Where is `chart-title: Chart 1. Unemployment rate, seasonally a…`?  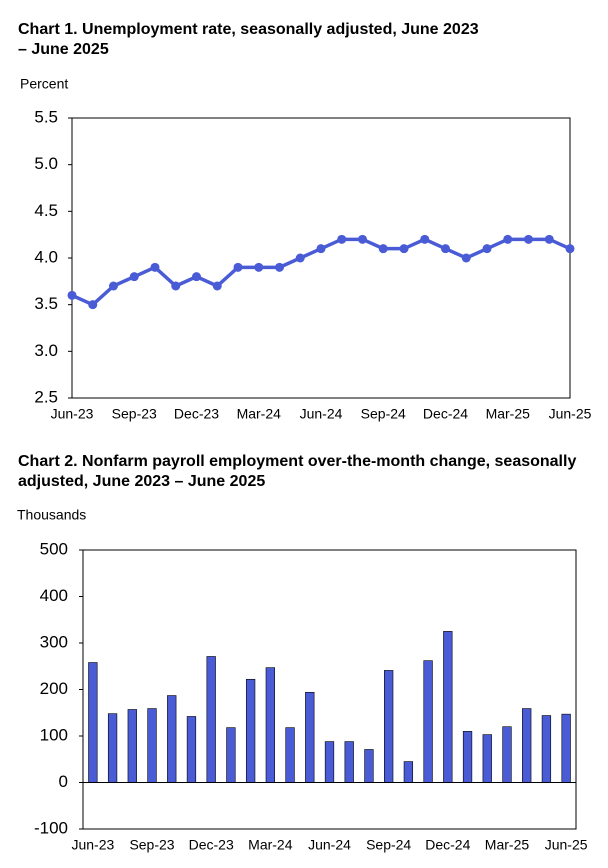 chart-title: Chart 1. Unemployment rate, seasonally a… is located at coordinates (248, 39).